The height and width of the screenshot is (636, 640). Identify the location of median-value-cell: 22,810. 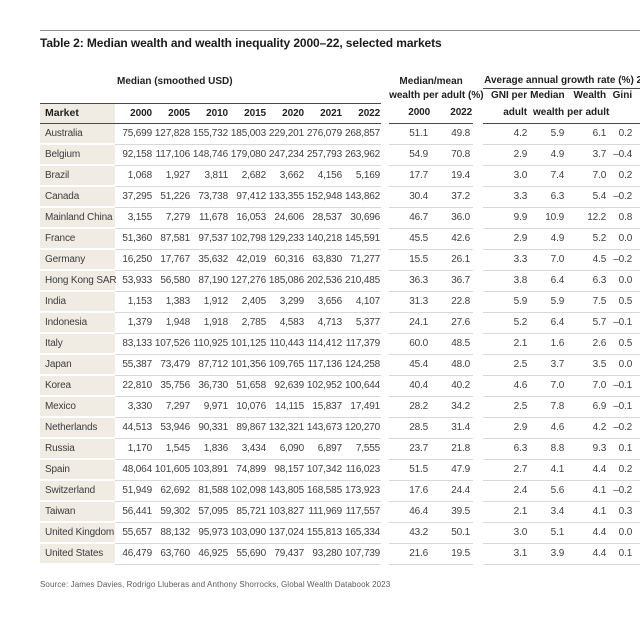
(134, 386).